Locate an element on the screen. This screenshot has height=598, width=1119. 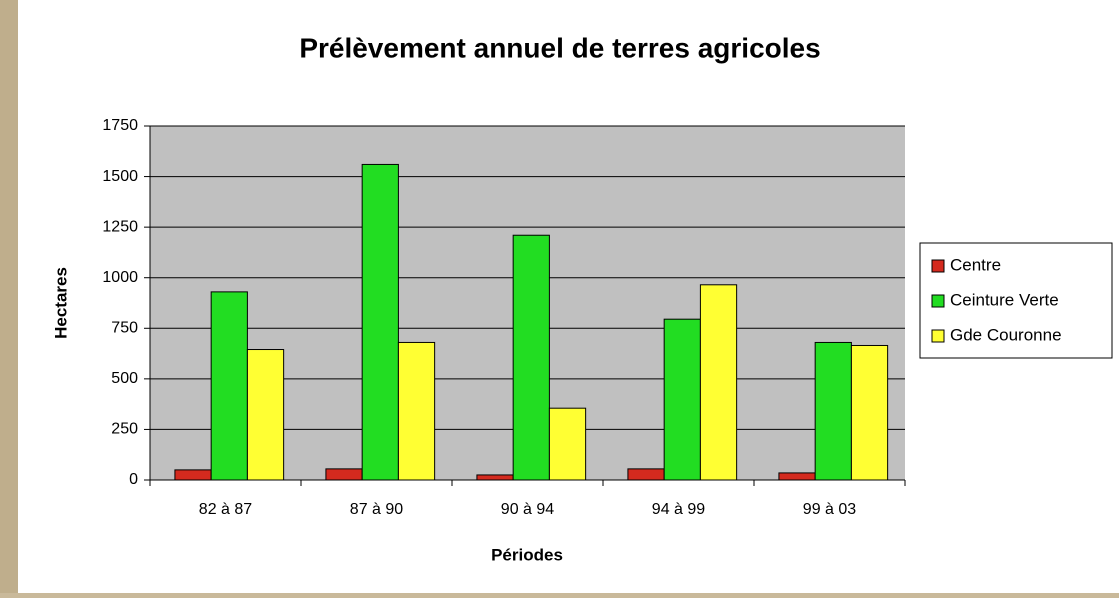
x-axis-label: Périodes is located at coordinates (527, 554).